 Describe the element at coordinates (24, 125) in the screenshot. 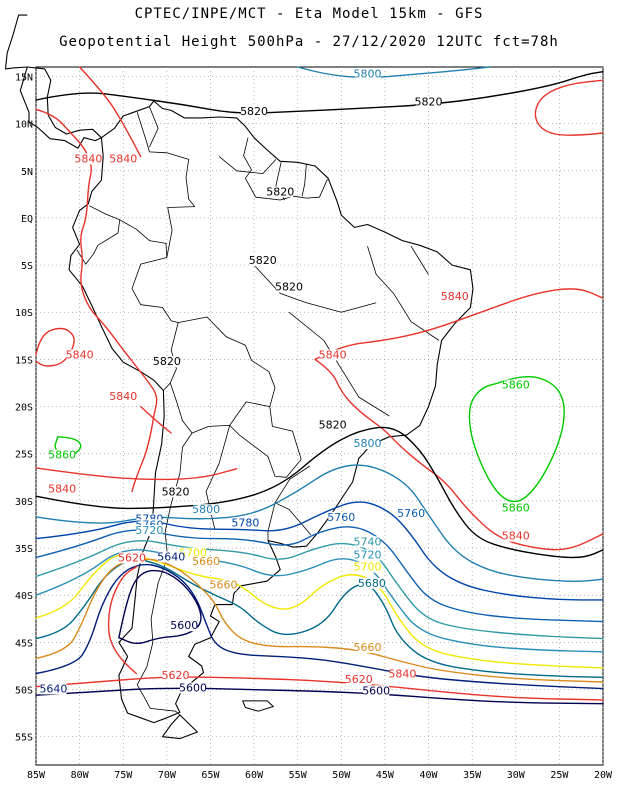

I see `lat-tick-label: 10N` at that location.